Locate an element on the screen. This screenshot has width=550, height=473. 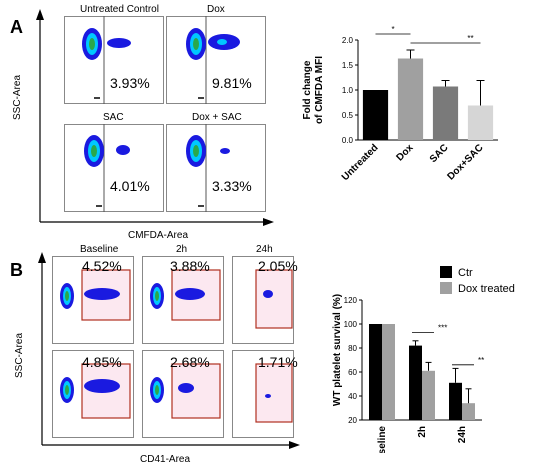
significance-label: * is located at coordinates (392, 29).